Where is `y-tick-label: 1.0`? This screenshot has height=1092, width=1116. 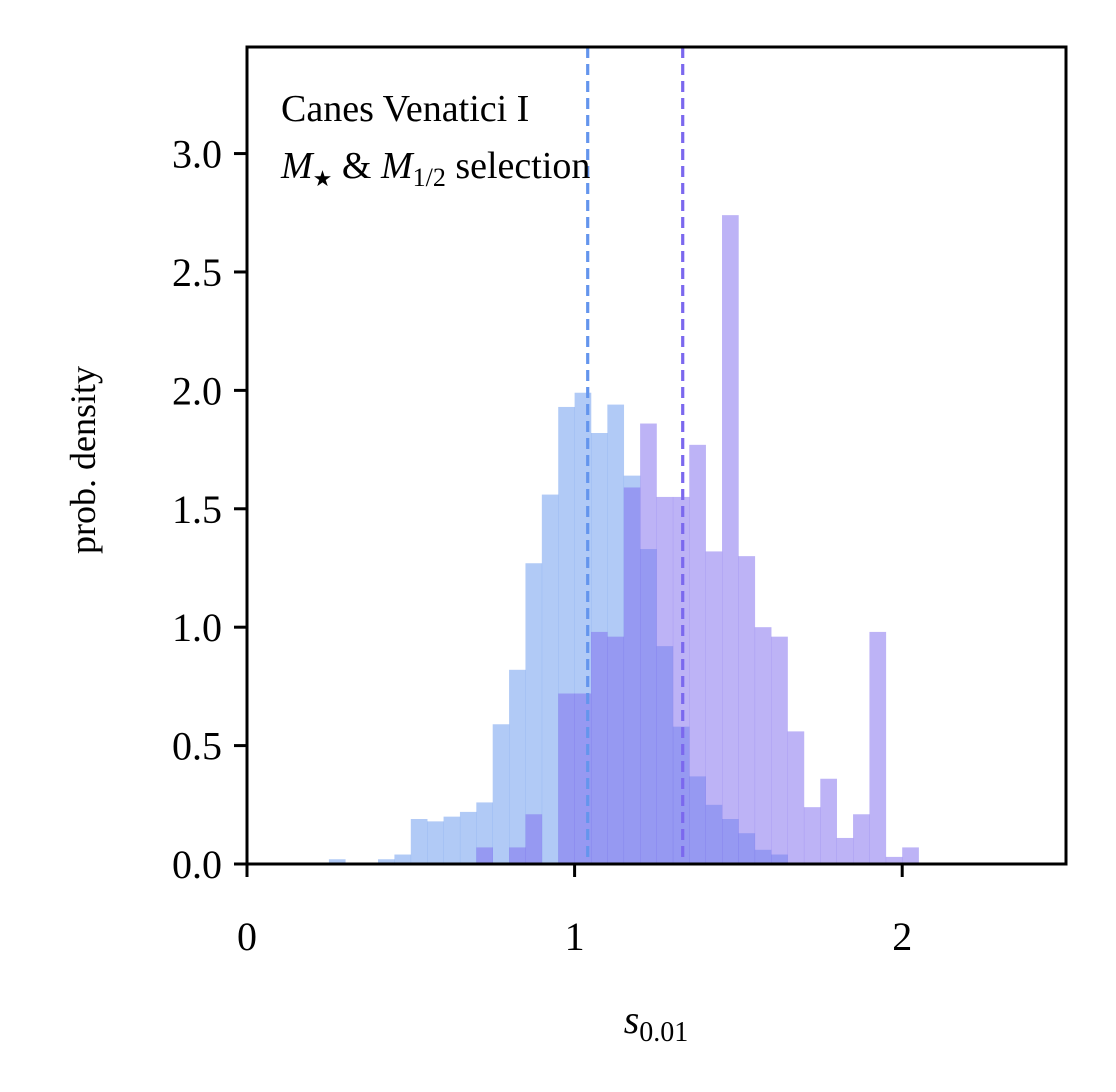 y-tick-label: 1.0 is located at coordinates (197, 627).